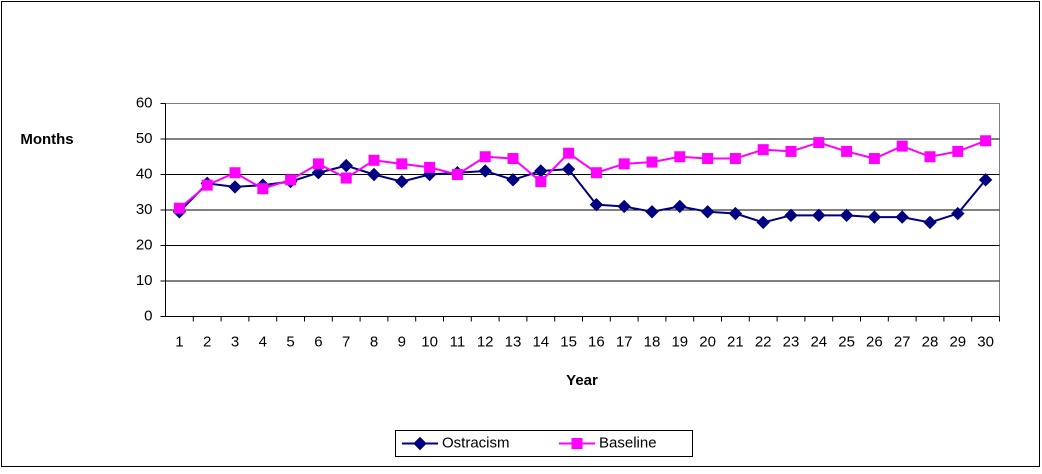  What do you see at coordinates (513, 341) in the screenshot?
I see `x-tick-label: 13` at bounding box center [513, 341].